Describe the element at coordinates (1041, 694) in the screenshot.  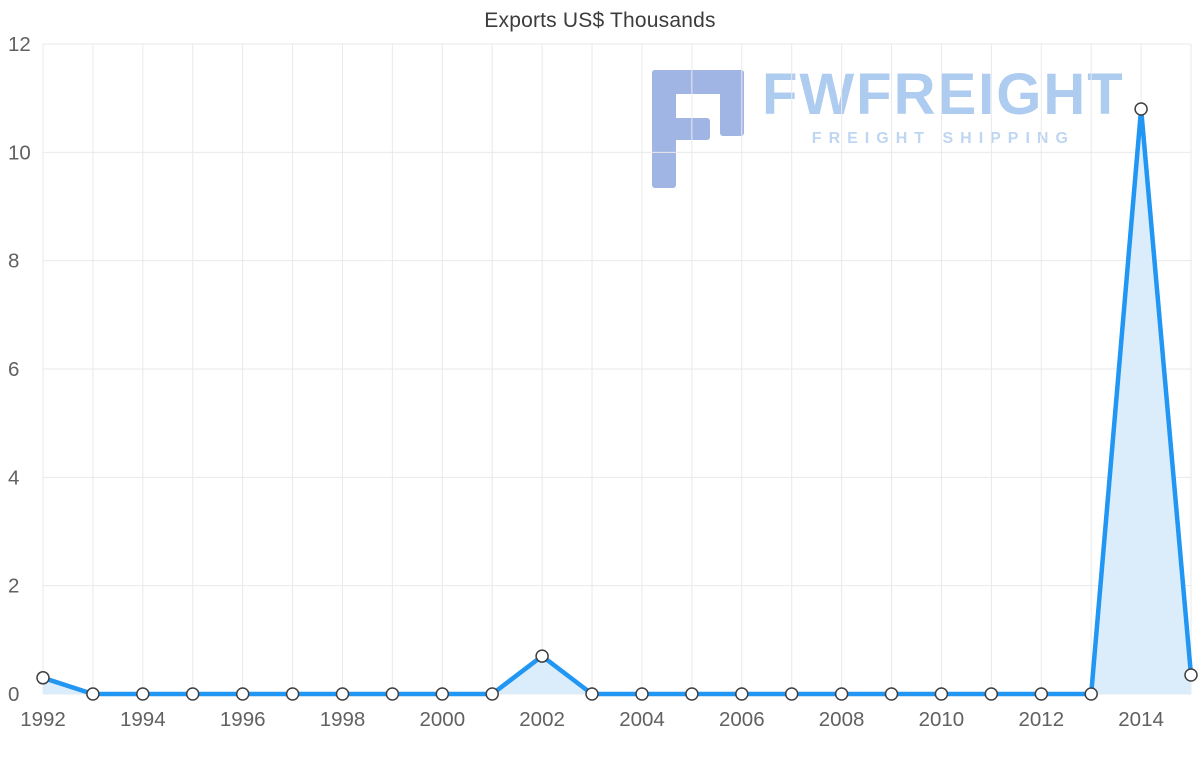
I see `data-point-2012` at that location.